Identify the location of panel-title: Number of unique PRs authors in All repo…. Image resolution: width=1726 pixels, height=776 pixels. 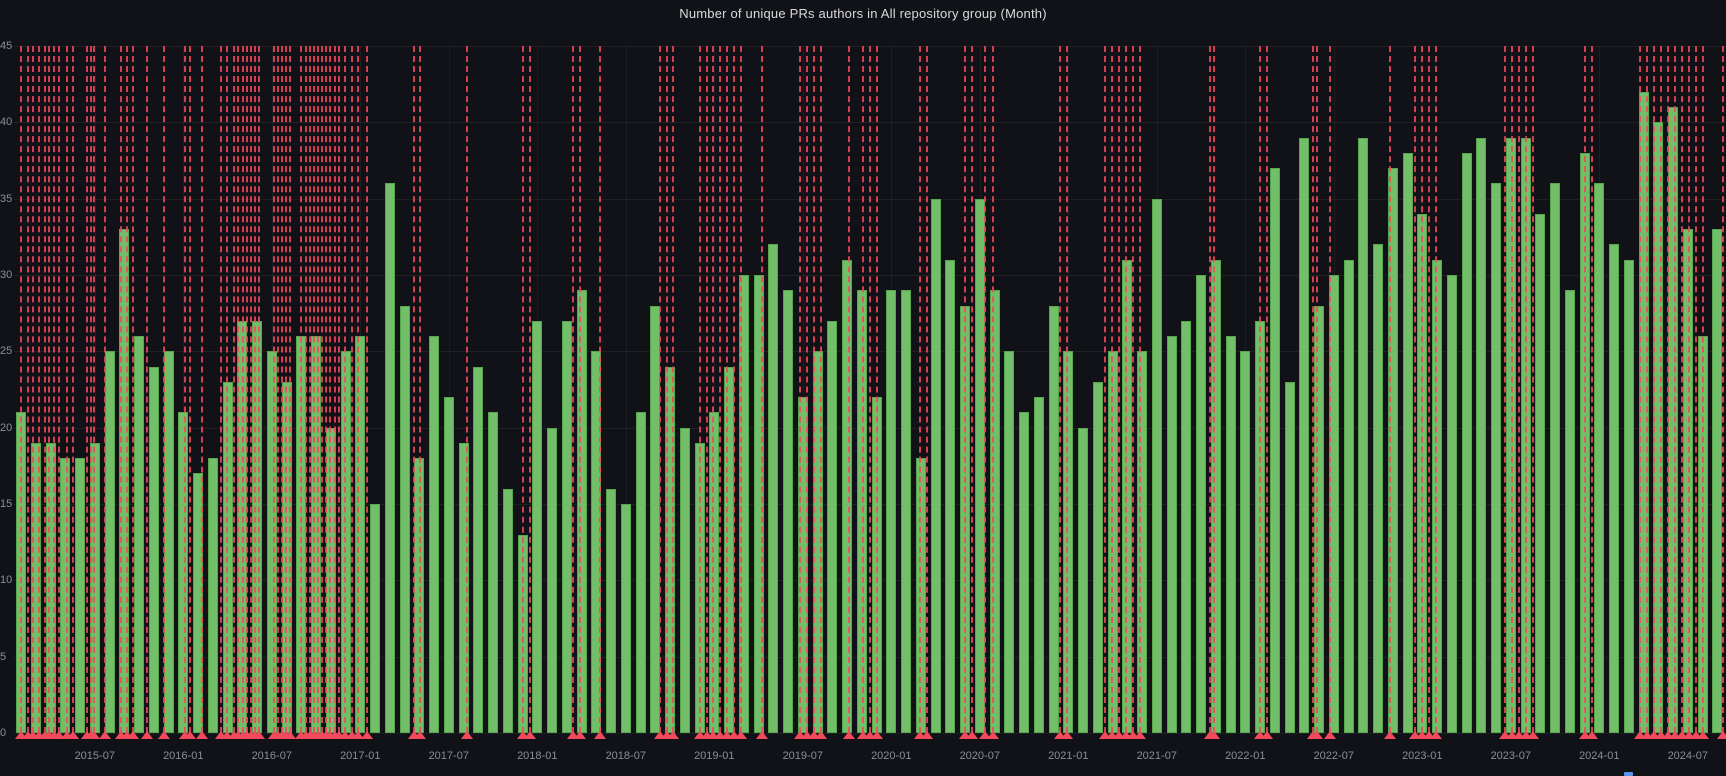
(863, 13).